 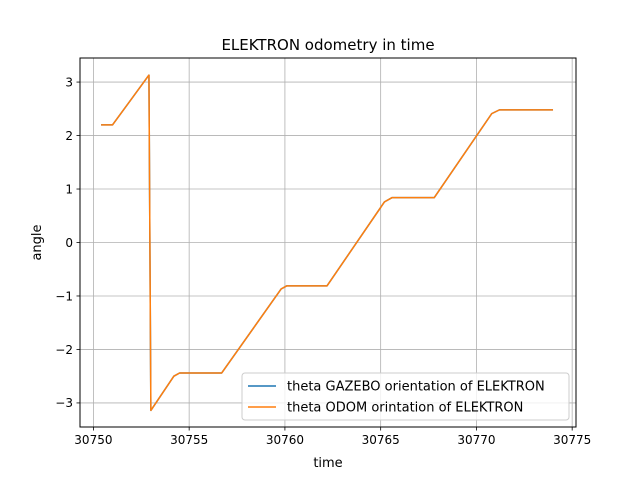 I want to click on y-ticks: −3 −2 −1 0 1 2 3, so click(x=67, y=242).